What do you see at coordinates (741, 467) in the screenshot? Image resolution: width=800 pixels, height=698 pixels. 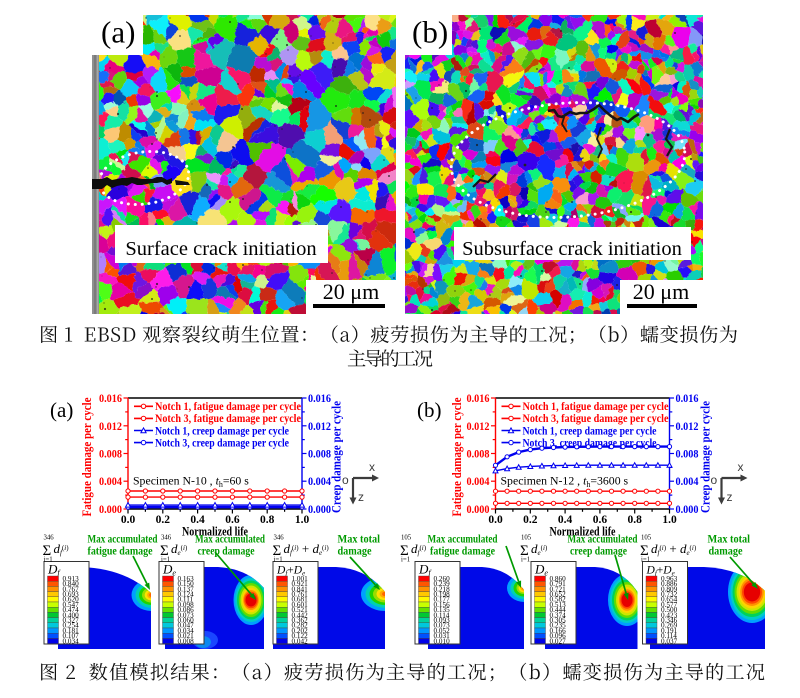 I see `svg-text: x` at bounding box center [741, 467].